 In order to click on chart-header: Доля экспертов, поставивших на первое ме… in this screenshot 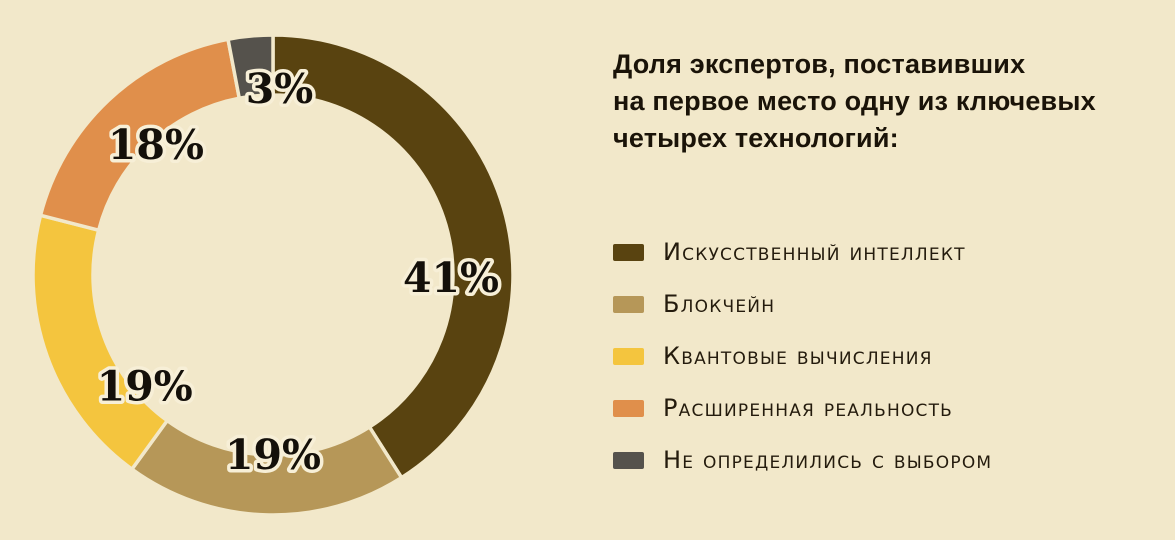, I will do `click(883, 101)`.